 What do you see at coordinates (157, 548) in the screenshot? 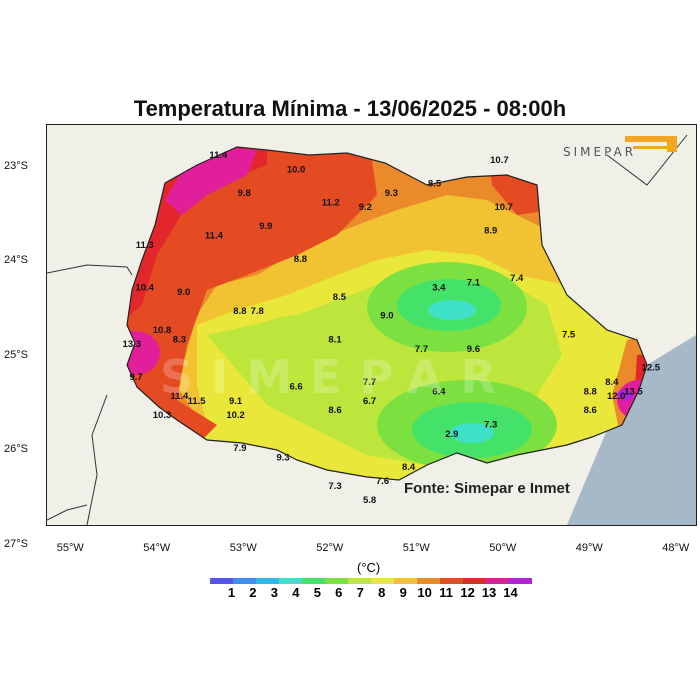
I see `longitude-label: 54°W` at bounding box center [157, 548].